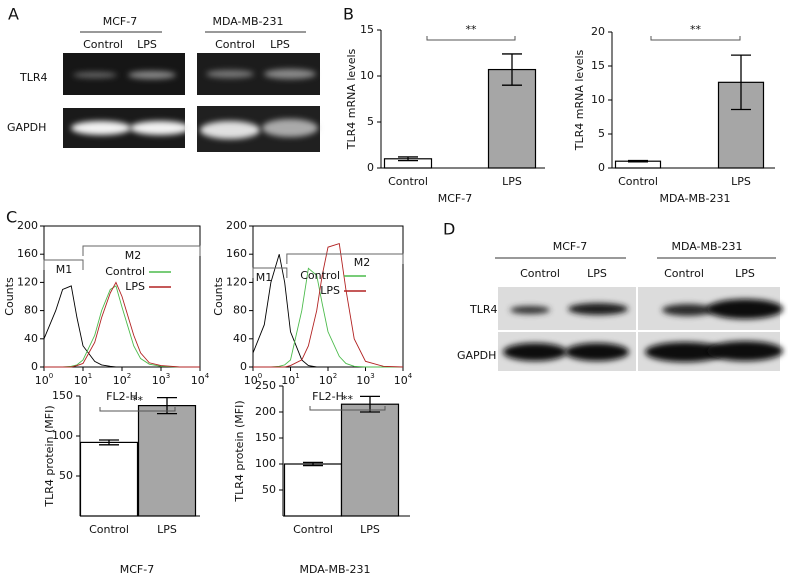 This screenshot has height=576, width=788. What do you see at coordinates (9, 296) in the screenshot?
I see `y-axis-label: Counts` at bounding box center [9, 296].